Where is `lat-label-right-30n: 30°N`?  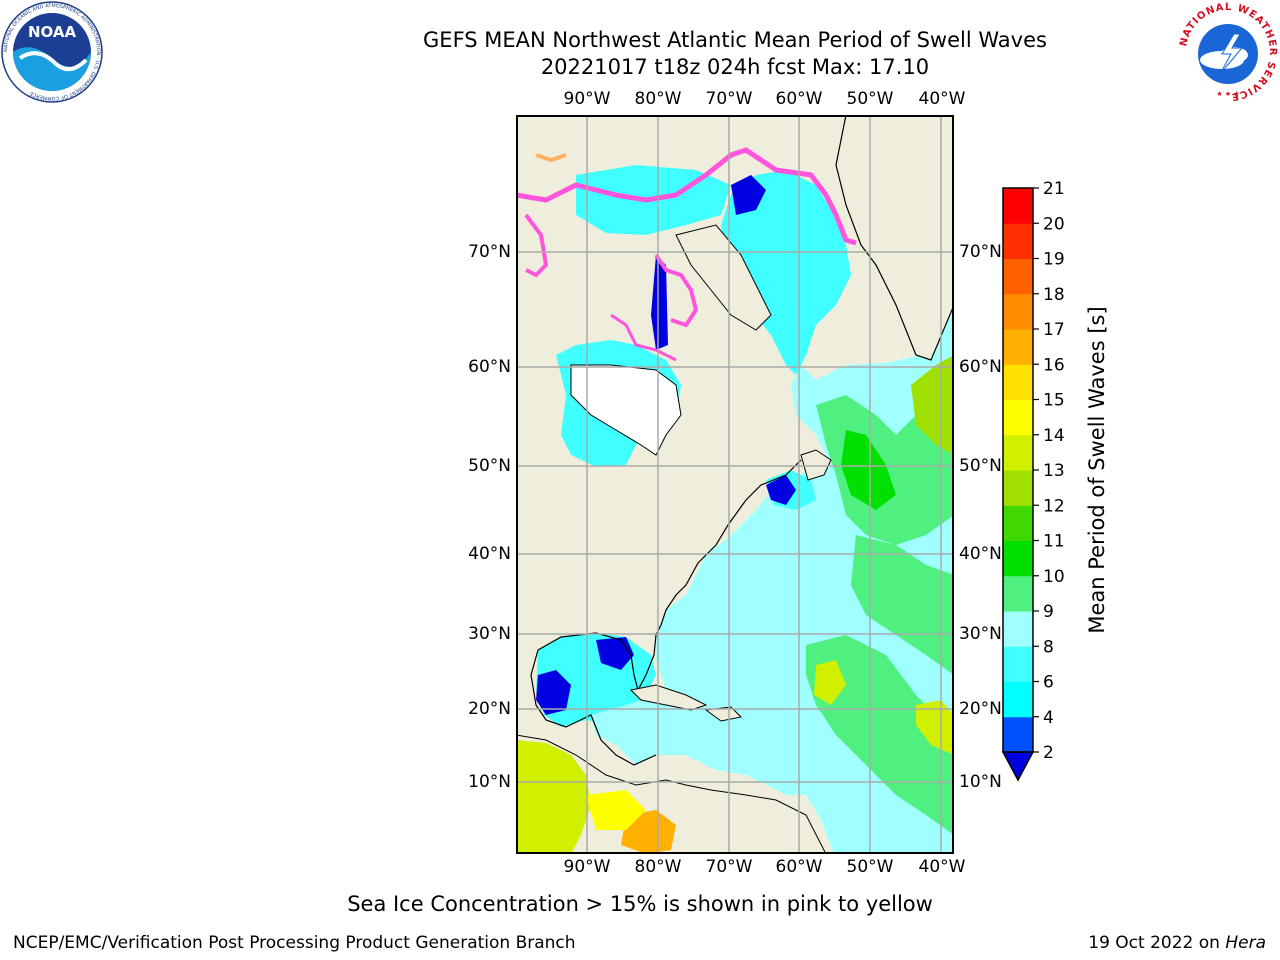
lat-label-right-30n: 30°N is located at coordinates (980, 634).